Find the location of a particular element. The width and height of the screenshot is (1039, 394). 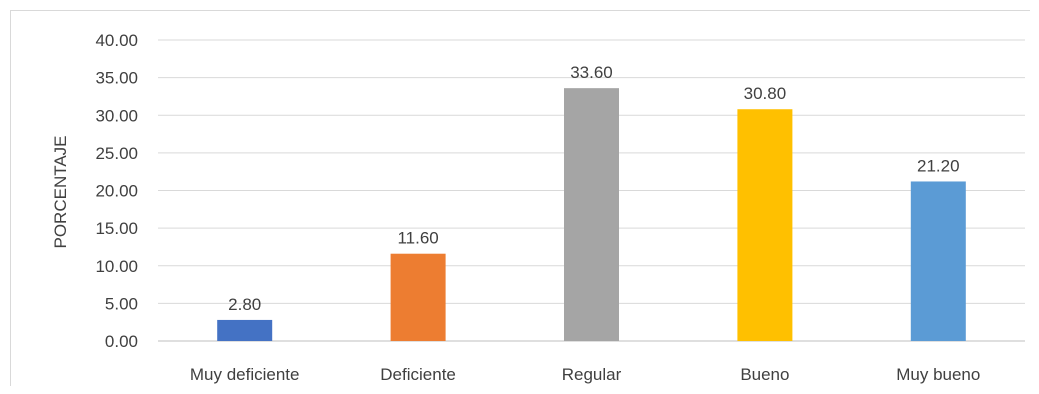

y-tick-label: 0.00 is located at coordinates (121, 341).